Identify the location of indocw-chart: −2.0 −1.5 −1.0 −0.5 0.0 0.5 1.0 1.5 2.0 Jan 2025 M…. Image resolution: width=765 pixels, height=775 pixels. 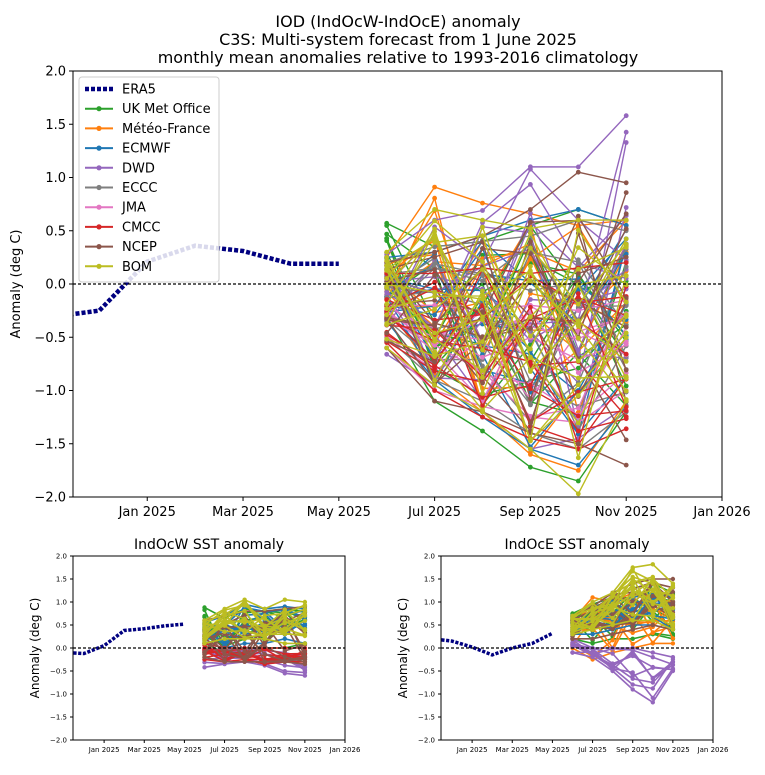
(194, 645).